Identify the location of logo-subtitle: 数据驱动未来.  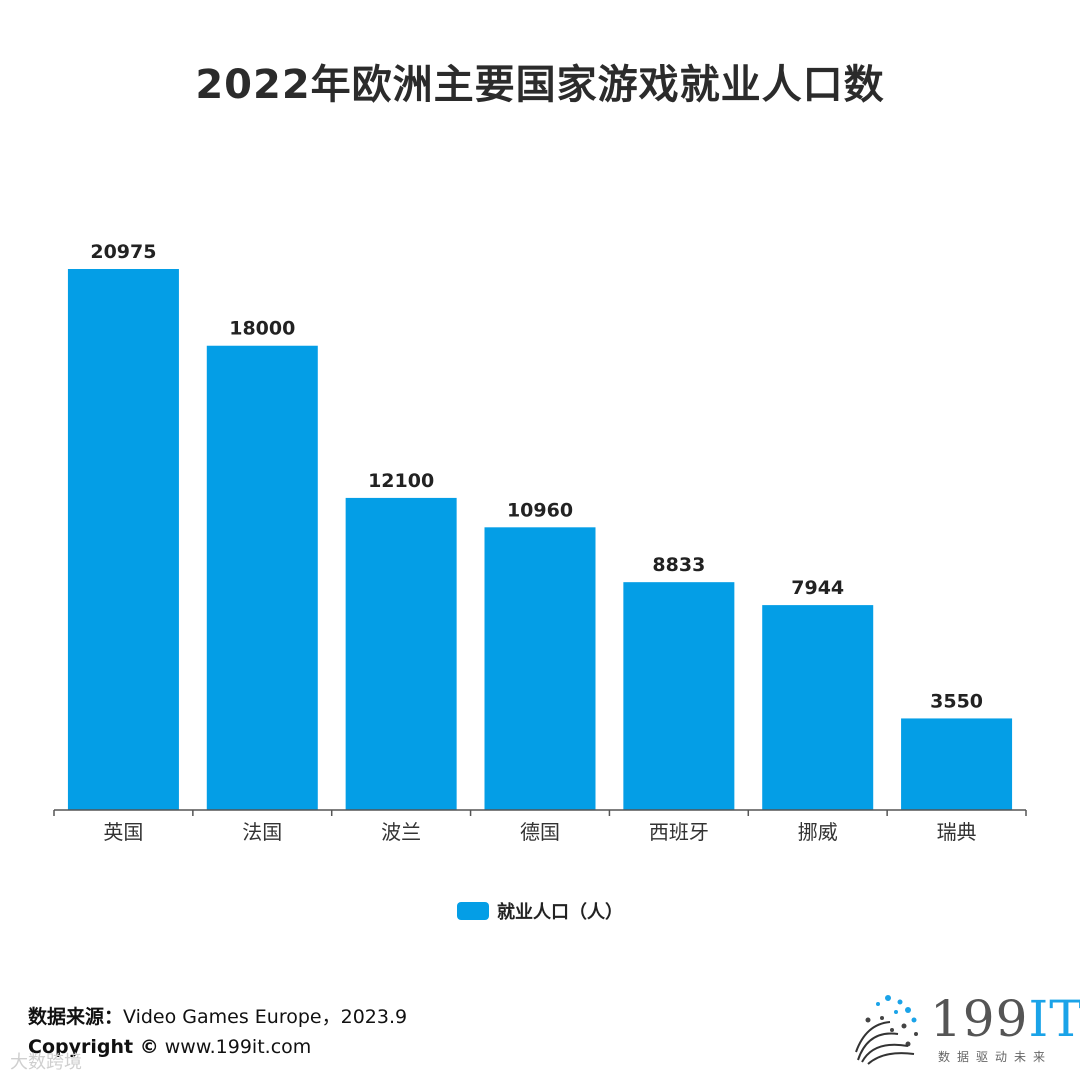
(995, 1057).